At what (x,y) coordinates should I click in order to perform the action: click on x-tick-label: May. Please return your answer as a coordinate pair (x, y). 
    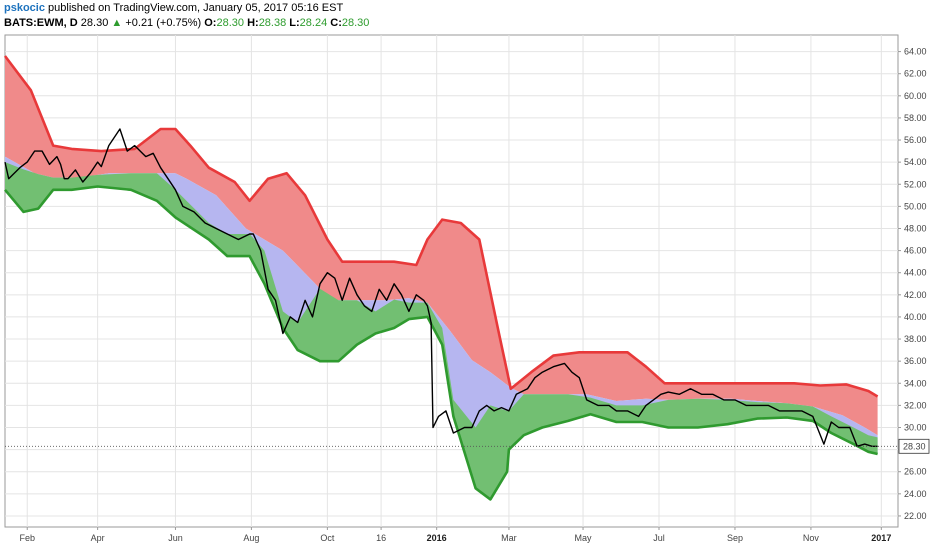
    Looking at the image, I should click on (584, 538).